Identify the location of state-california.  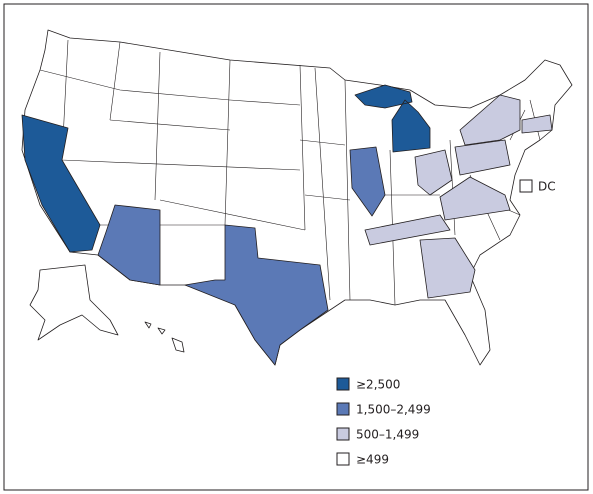
(61, 183).